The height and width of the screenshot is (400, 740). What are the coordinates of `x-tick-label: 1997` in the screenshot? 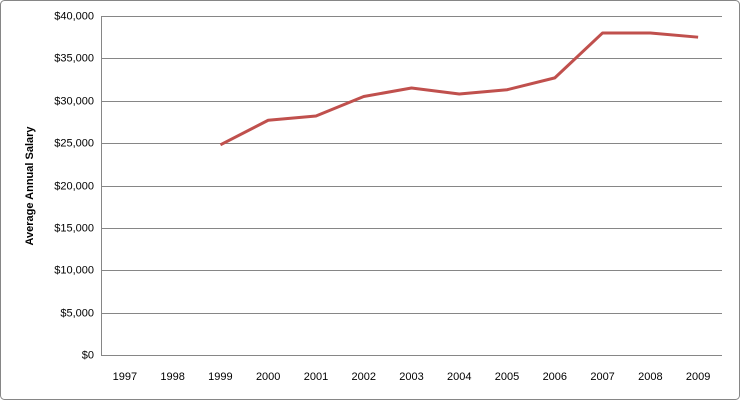 It's located at (125, 377).